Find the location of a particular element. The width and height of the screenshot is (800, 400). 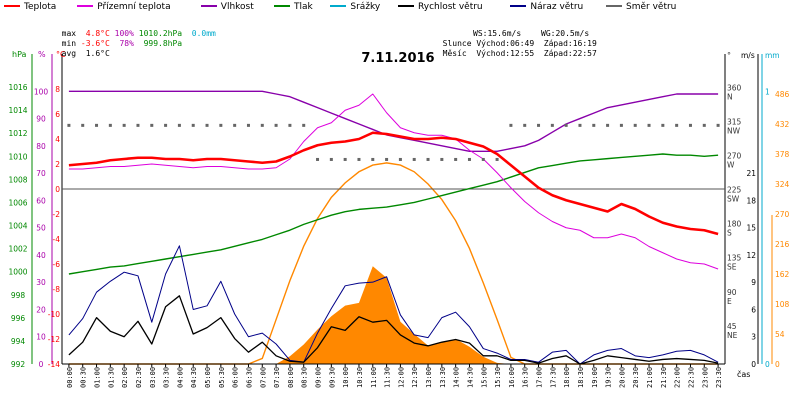

temp-tick-label: -2 is located at coordinates (57, 214).